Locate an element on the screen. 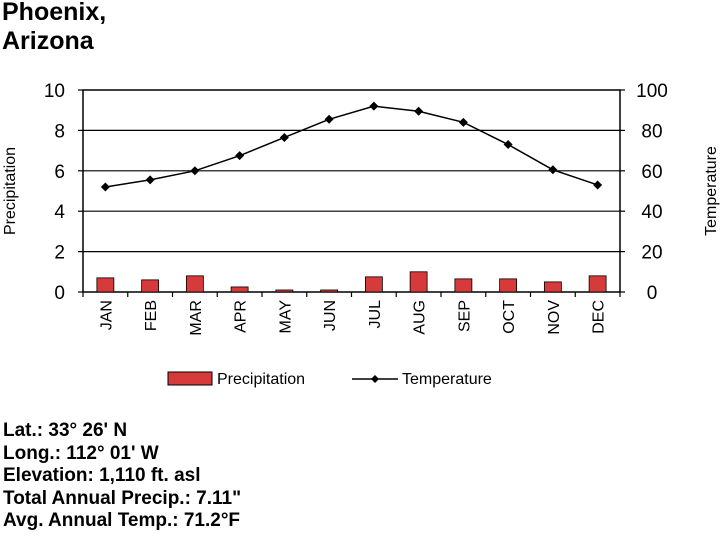 This screenshot has height=540, width=720. x-label-jun: JUN is located at coordinates (330, 315).